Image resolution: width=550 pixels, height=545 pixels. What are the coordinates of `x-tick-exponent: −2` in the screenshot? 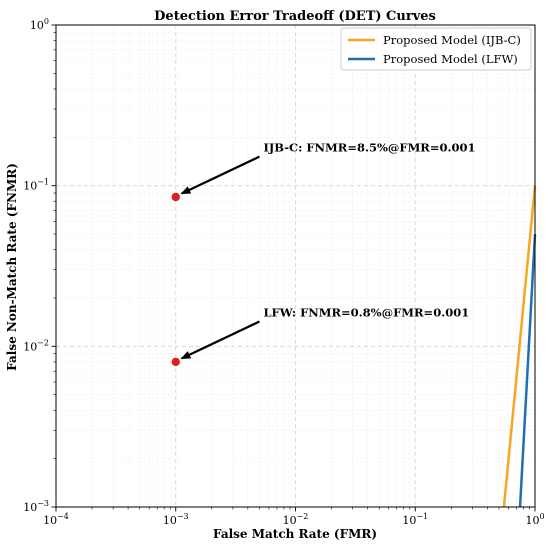 It's located at (303, 516).